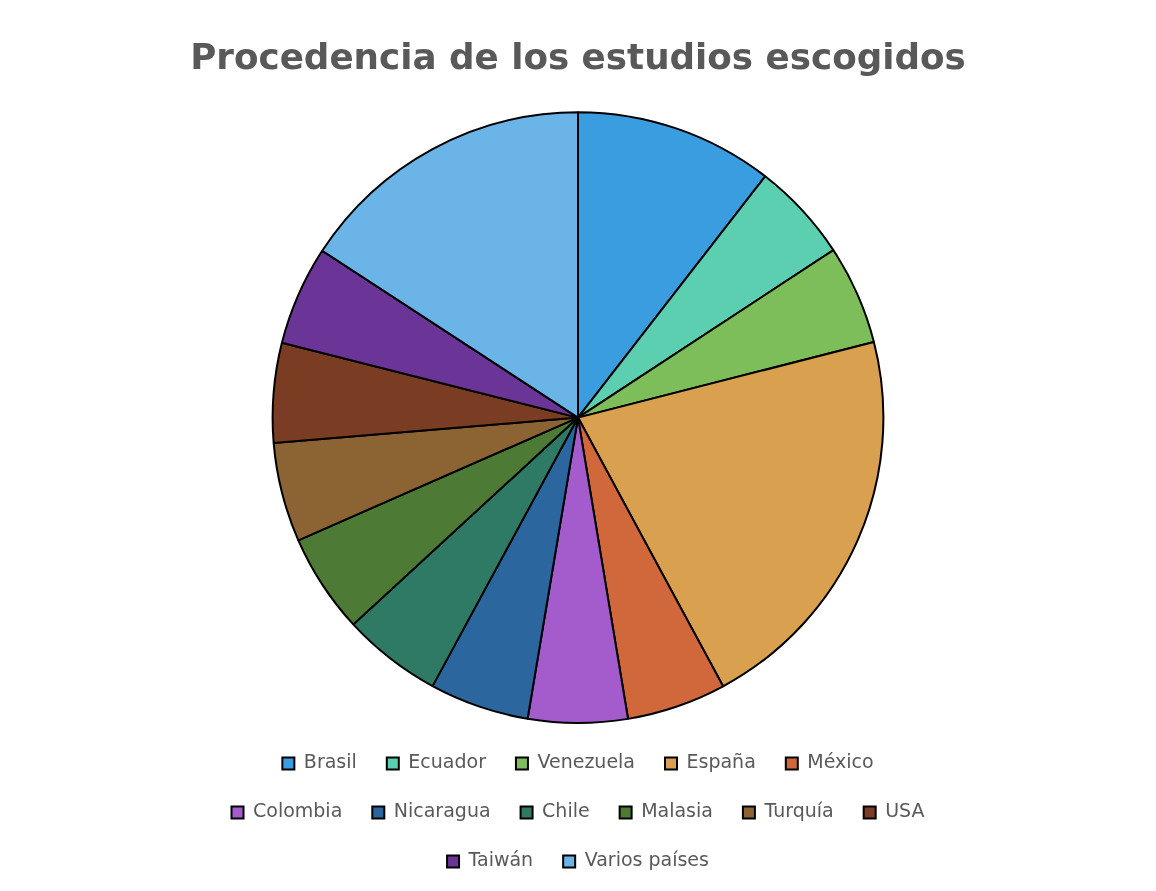  I want to click on legend-label: Taiwán, so click(500, 859).